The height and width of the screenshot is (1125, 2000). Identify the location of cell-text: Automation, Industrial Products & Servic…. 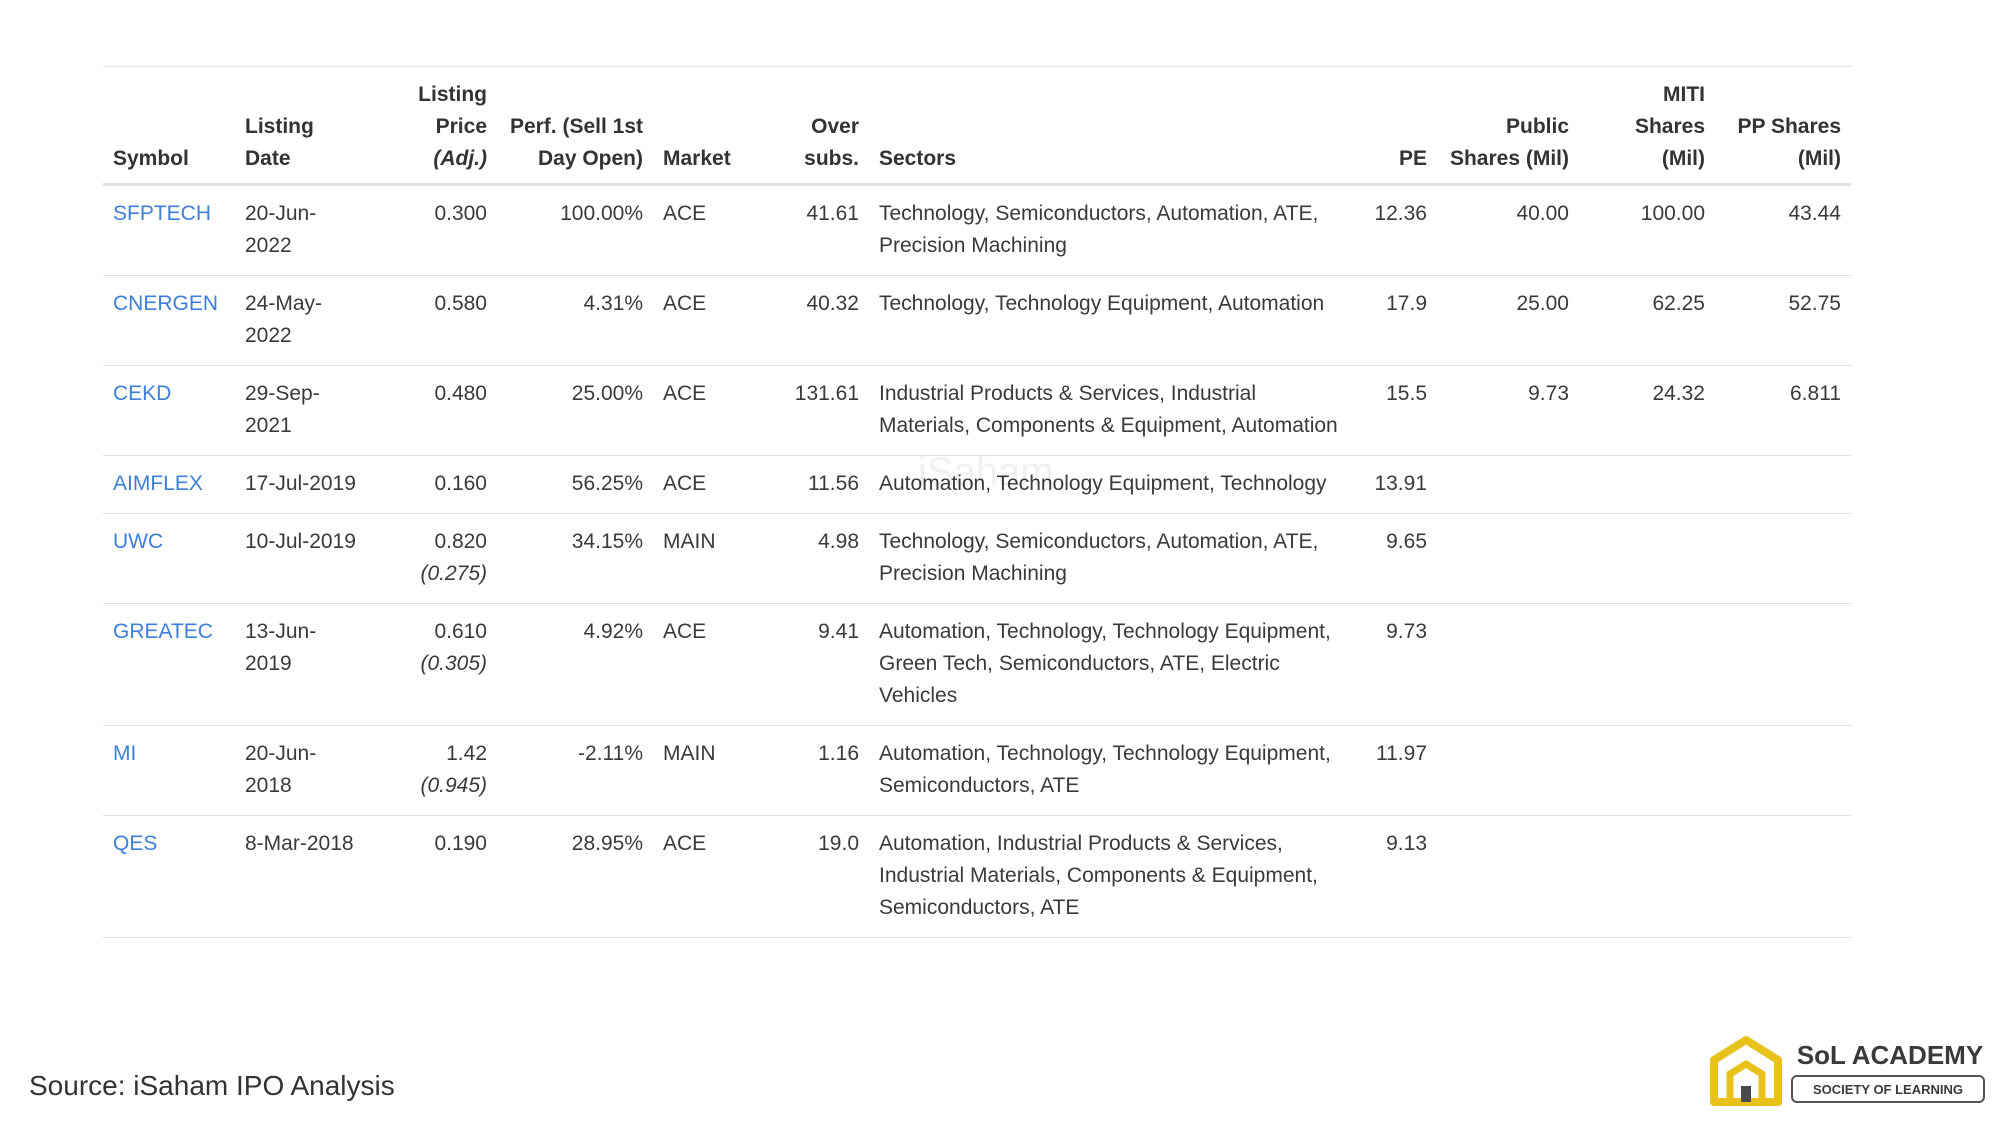
(1098, 875).